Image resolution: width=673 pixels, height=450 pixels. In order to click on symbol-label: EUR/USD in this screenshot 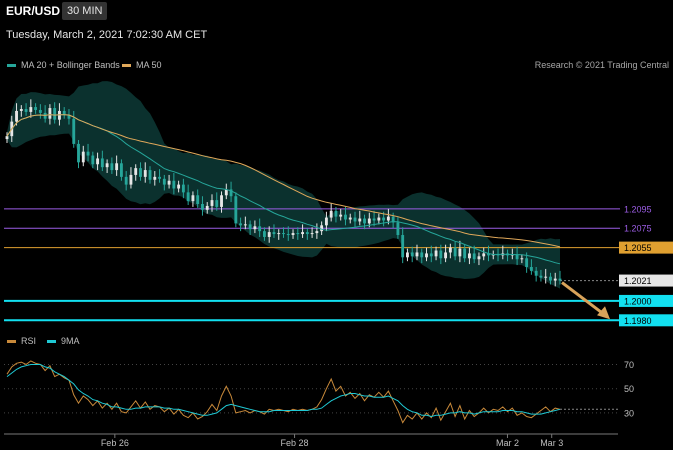, I will do `click(33, 11)`.